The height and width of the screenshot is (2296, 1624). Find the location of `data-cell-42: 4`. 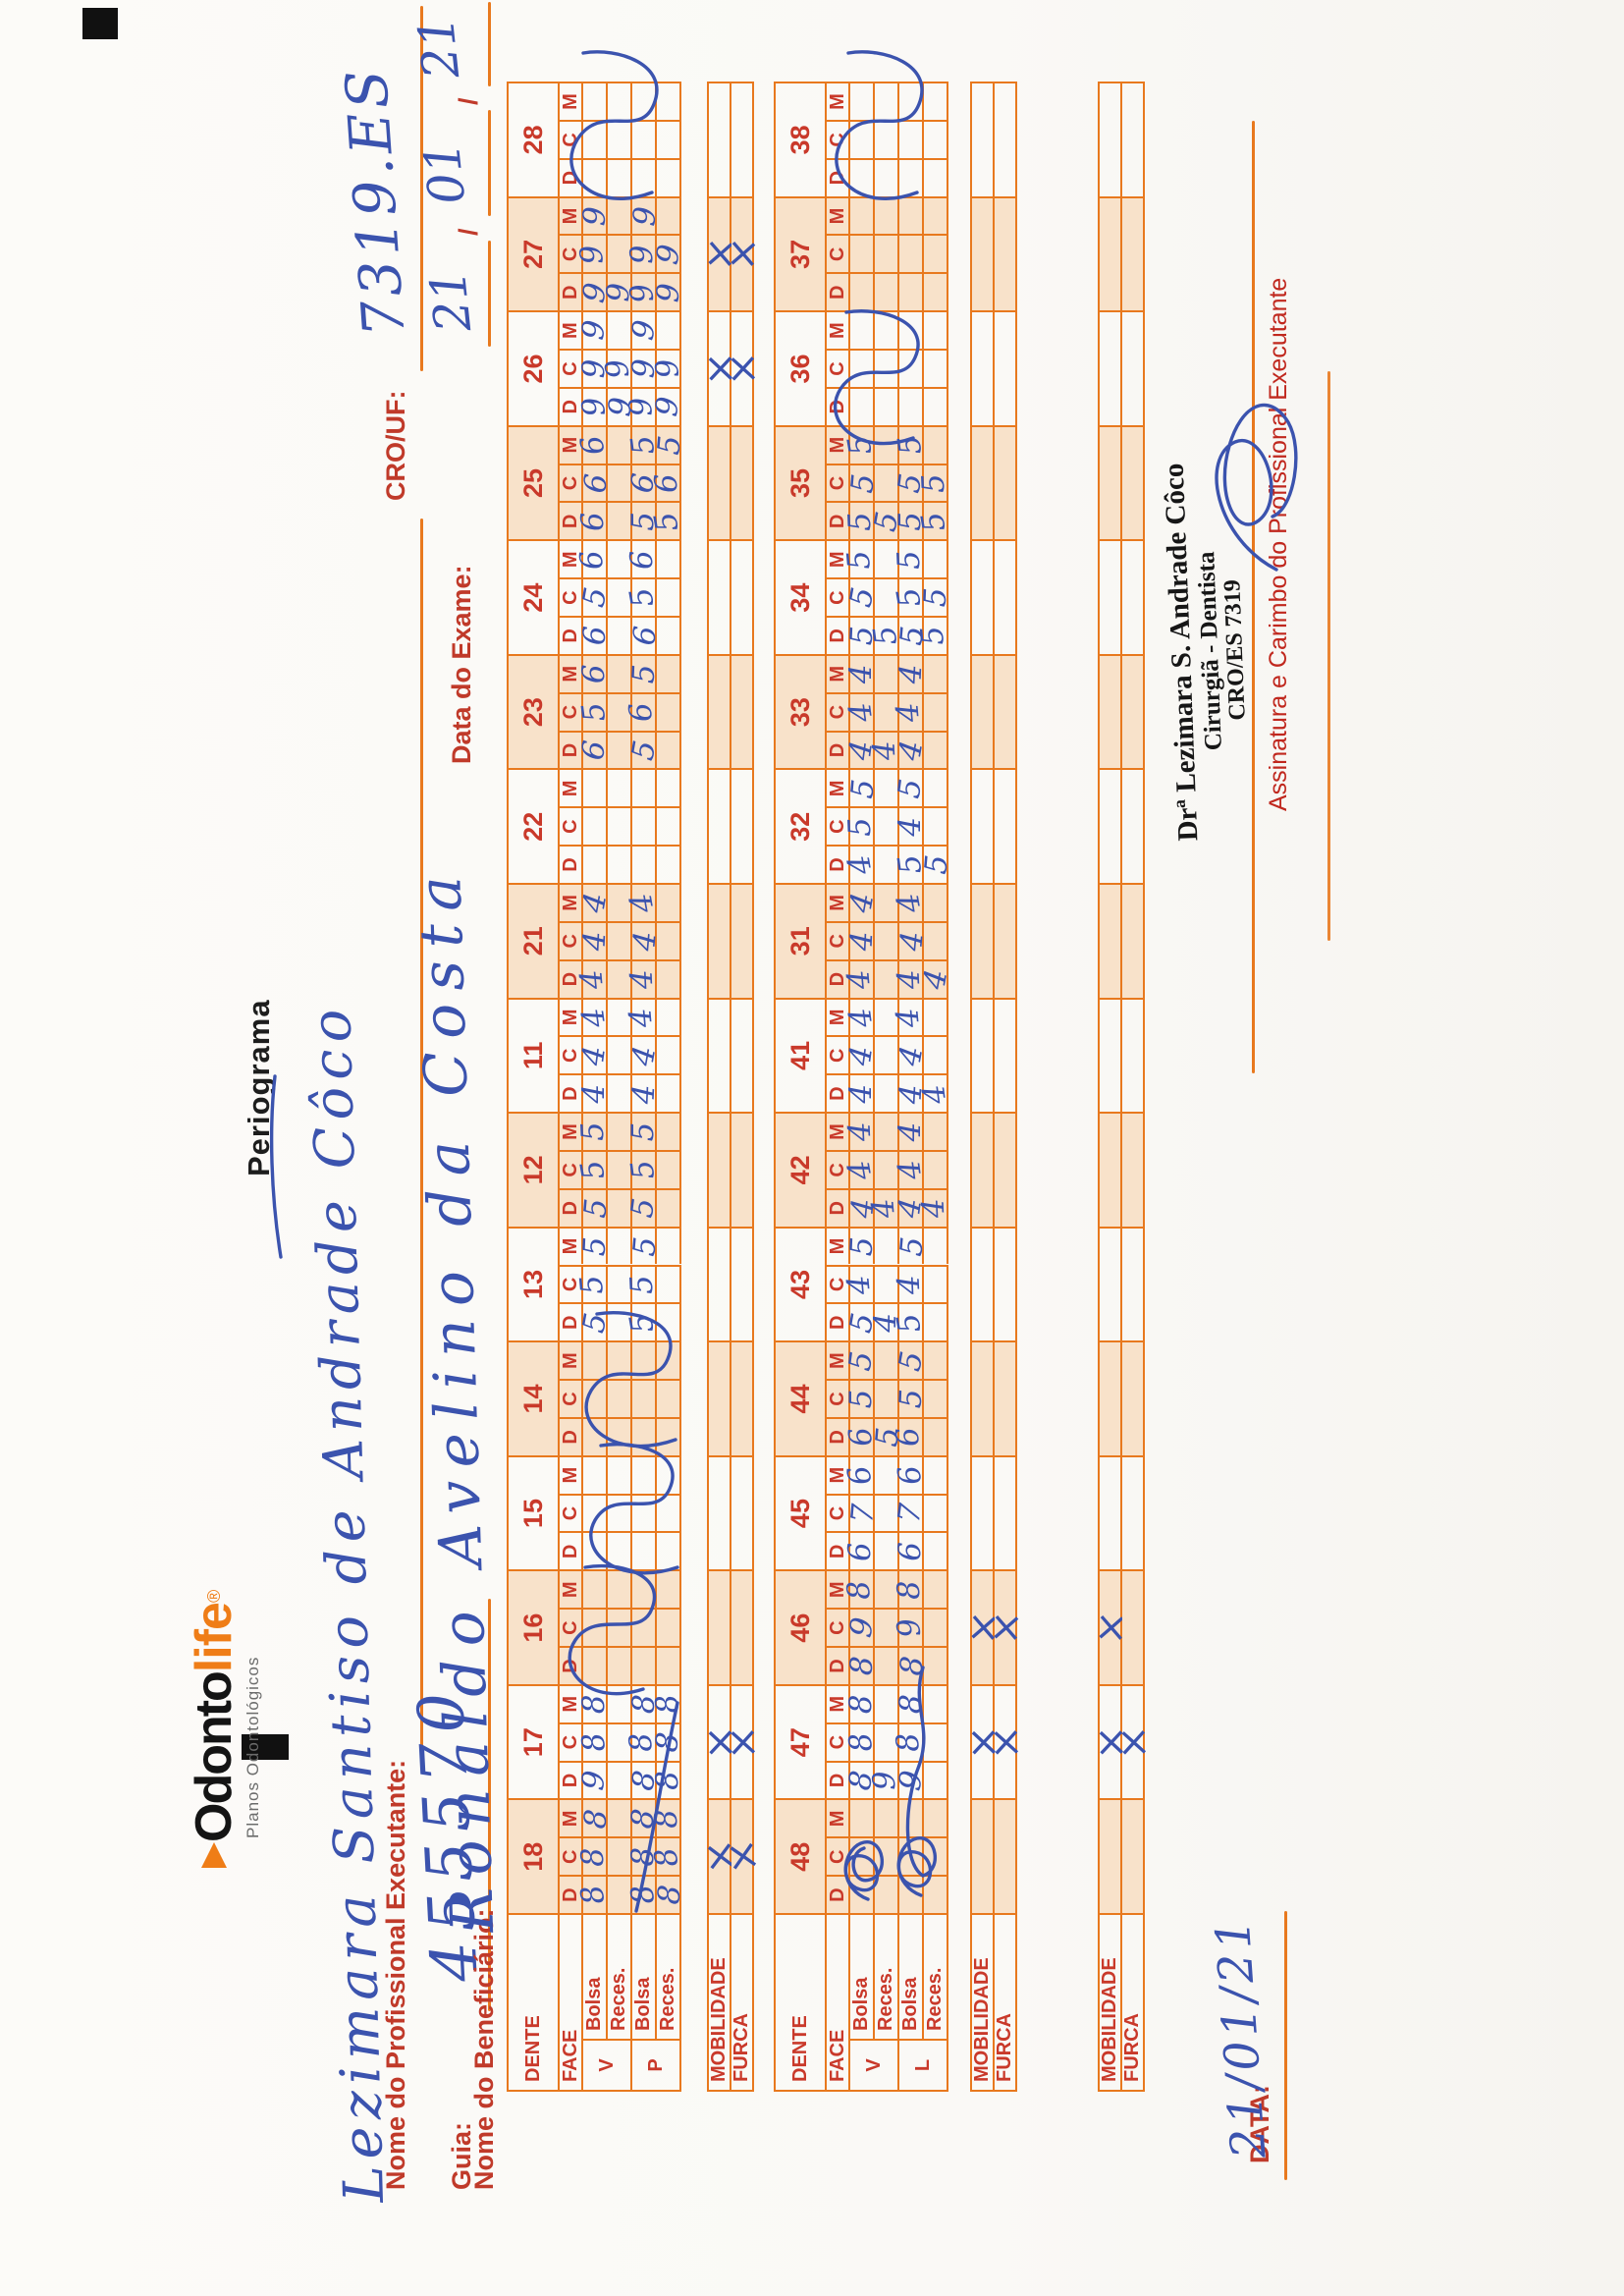

data-cell-42: 4 is located at coordinates (860, 1168).